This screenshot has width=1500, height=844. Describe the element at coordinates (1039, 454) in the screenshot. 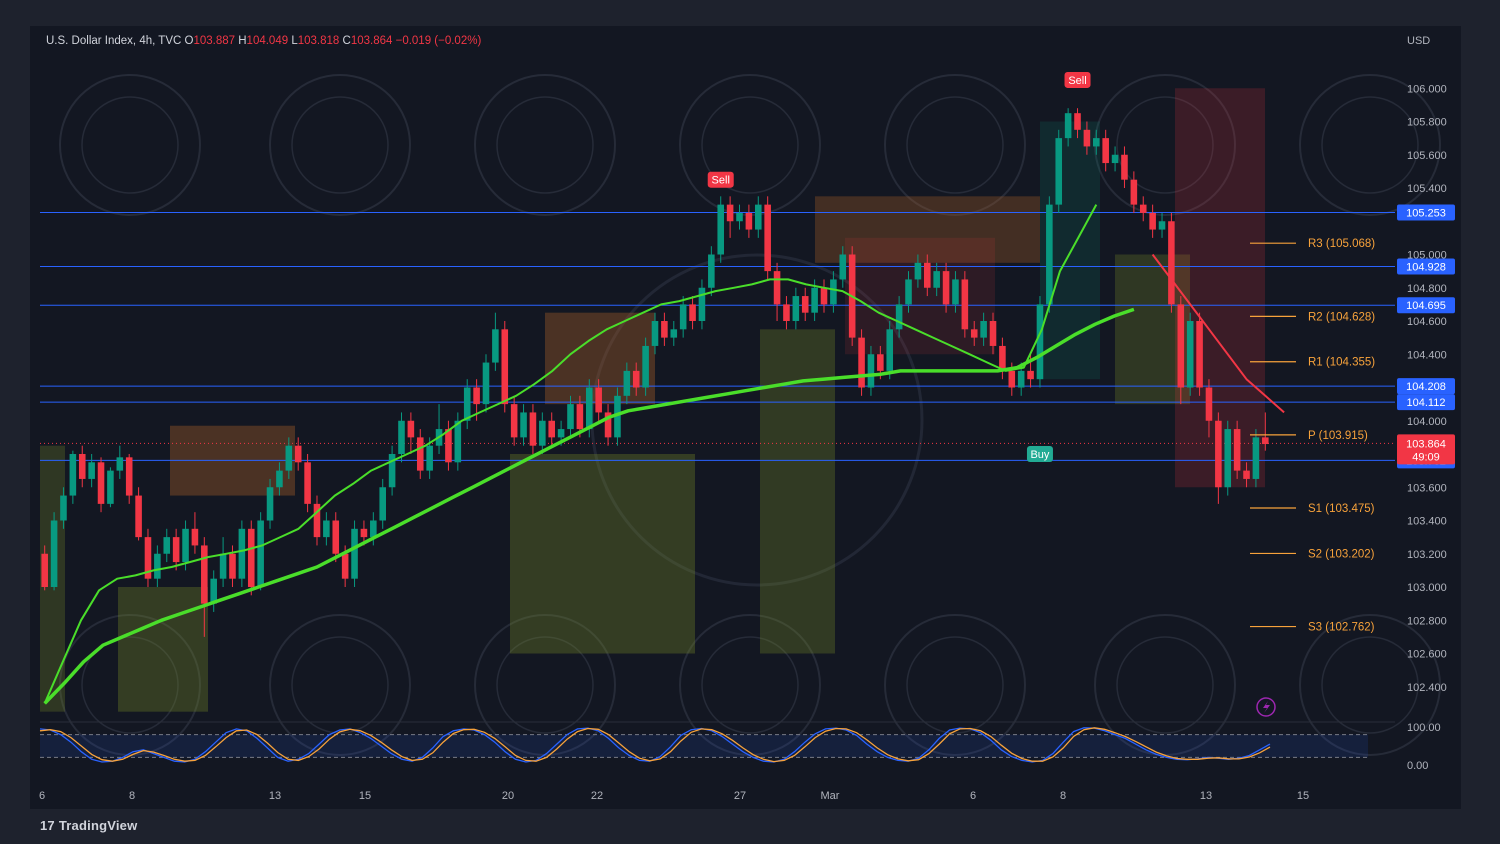

I see `buy-signal` at that location.